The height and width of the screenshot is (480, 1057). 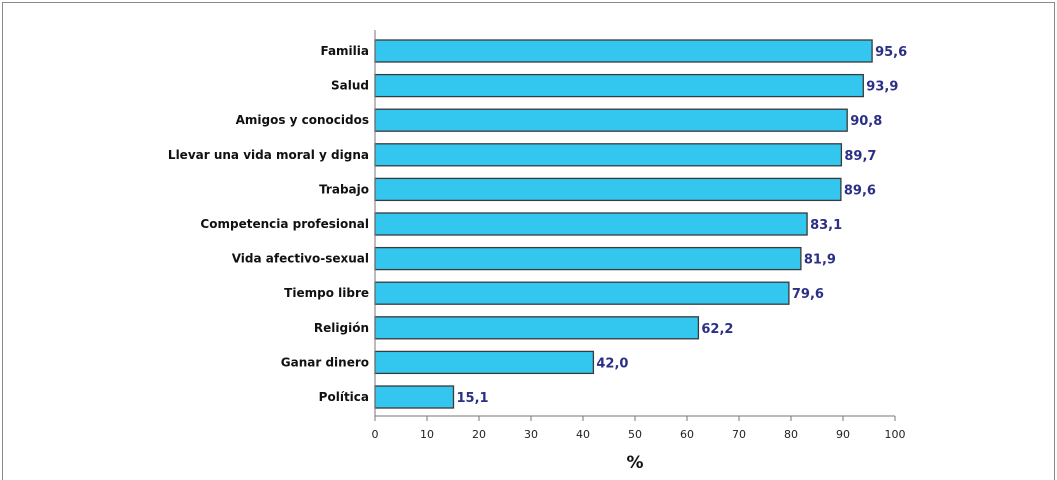 I want to click on x-tick-label: 100, so click(x=895, y=434).